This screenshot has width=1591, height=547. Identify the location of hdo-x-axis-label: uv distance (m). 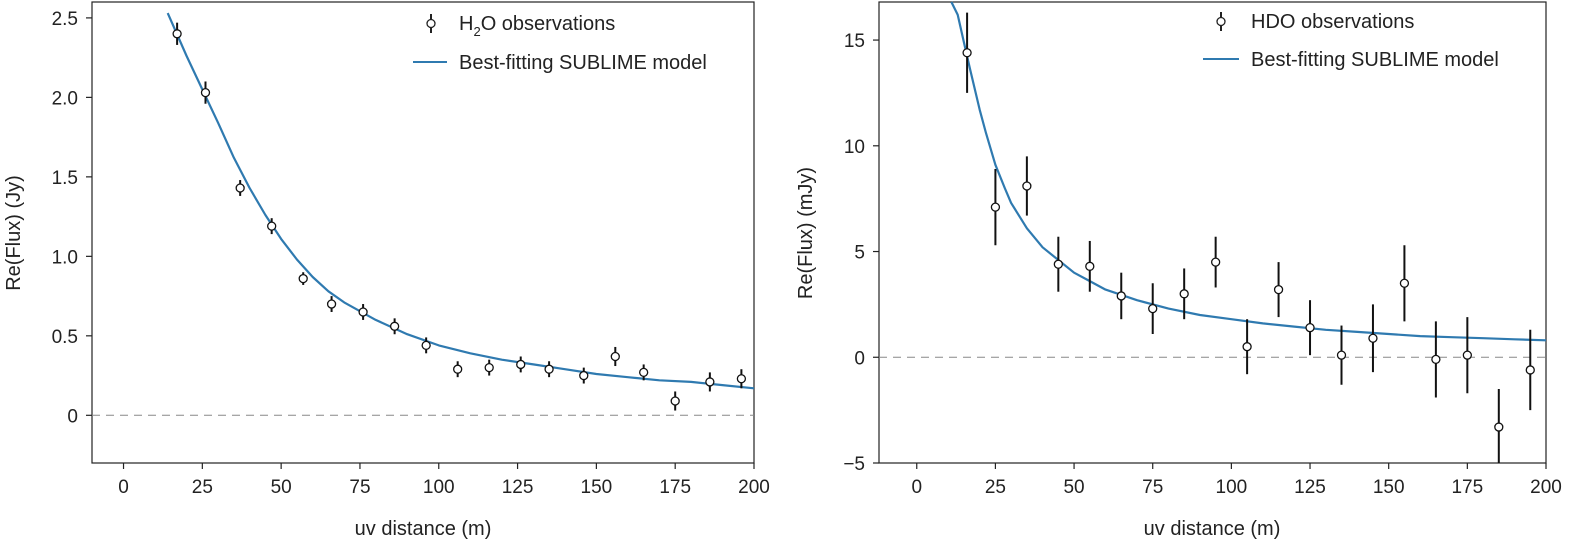
(1212, 529).